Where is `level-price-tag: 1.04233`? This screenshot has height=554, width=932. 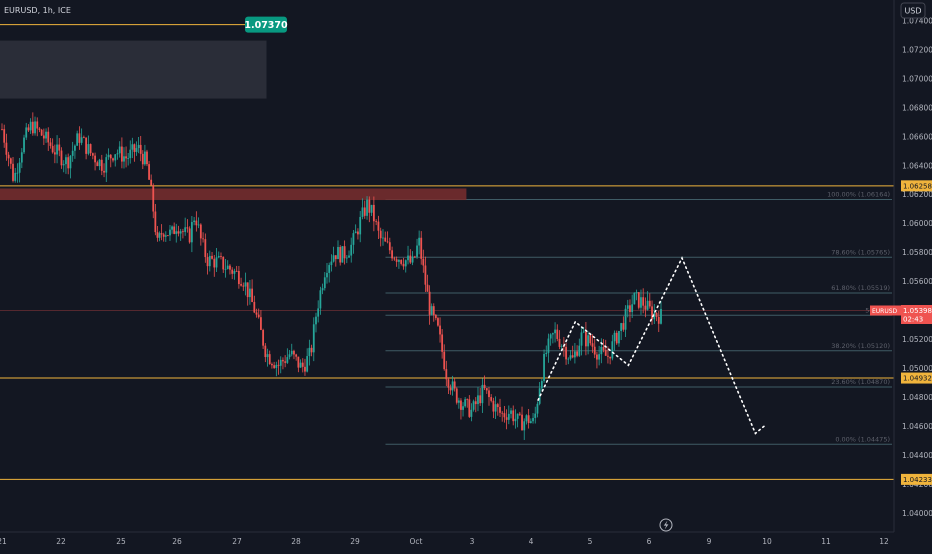
level-price-tag: 1.04233 is located at coordinates (916, 479).